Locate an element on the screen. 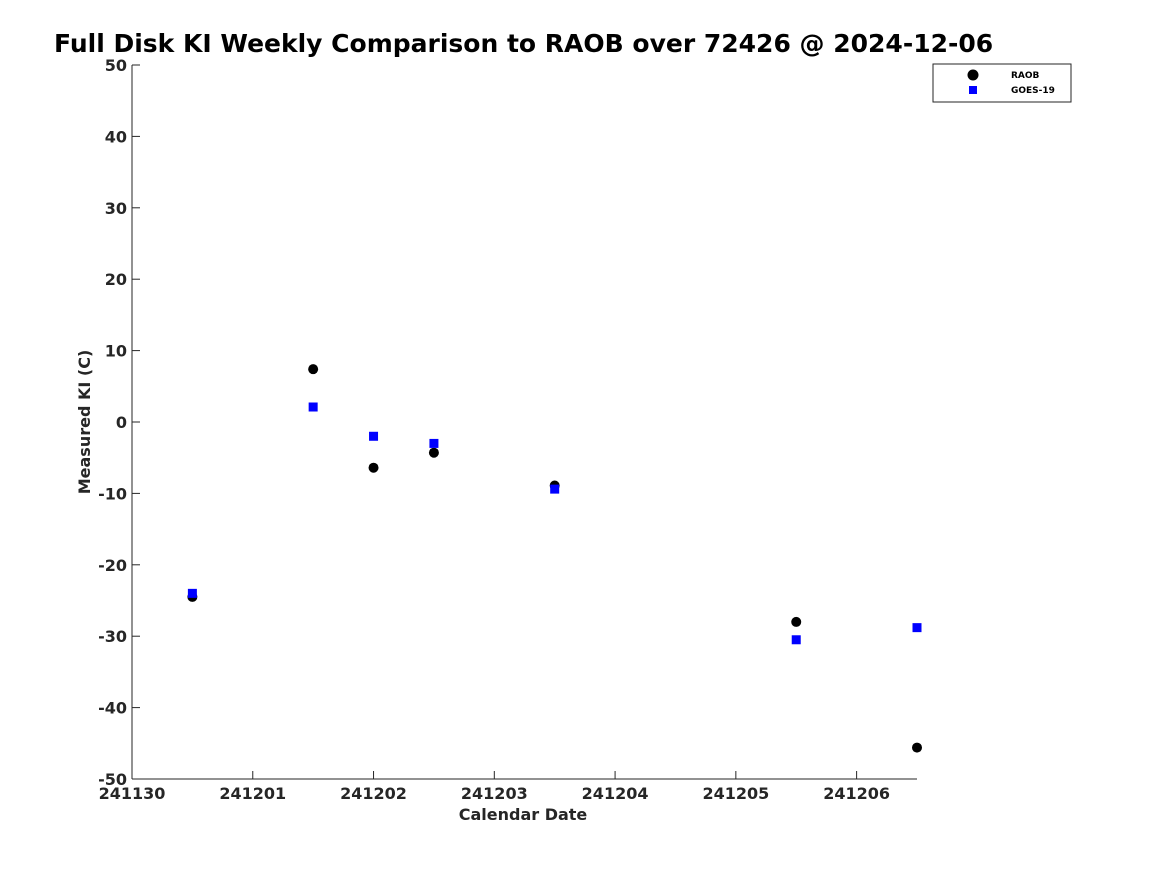 The image size is (1167, 875). x-tick-label: 241206 is located at coordinates (856, 793).